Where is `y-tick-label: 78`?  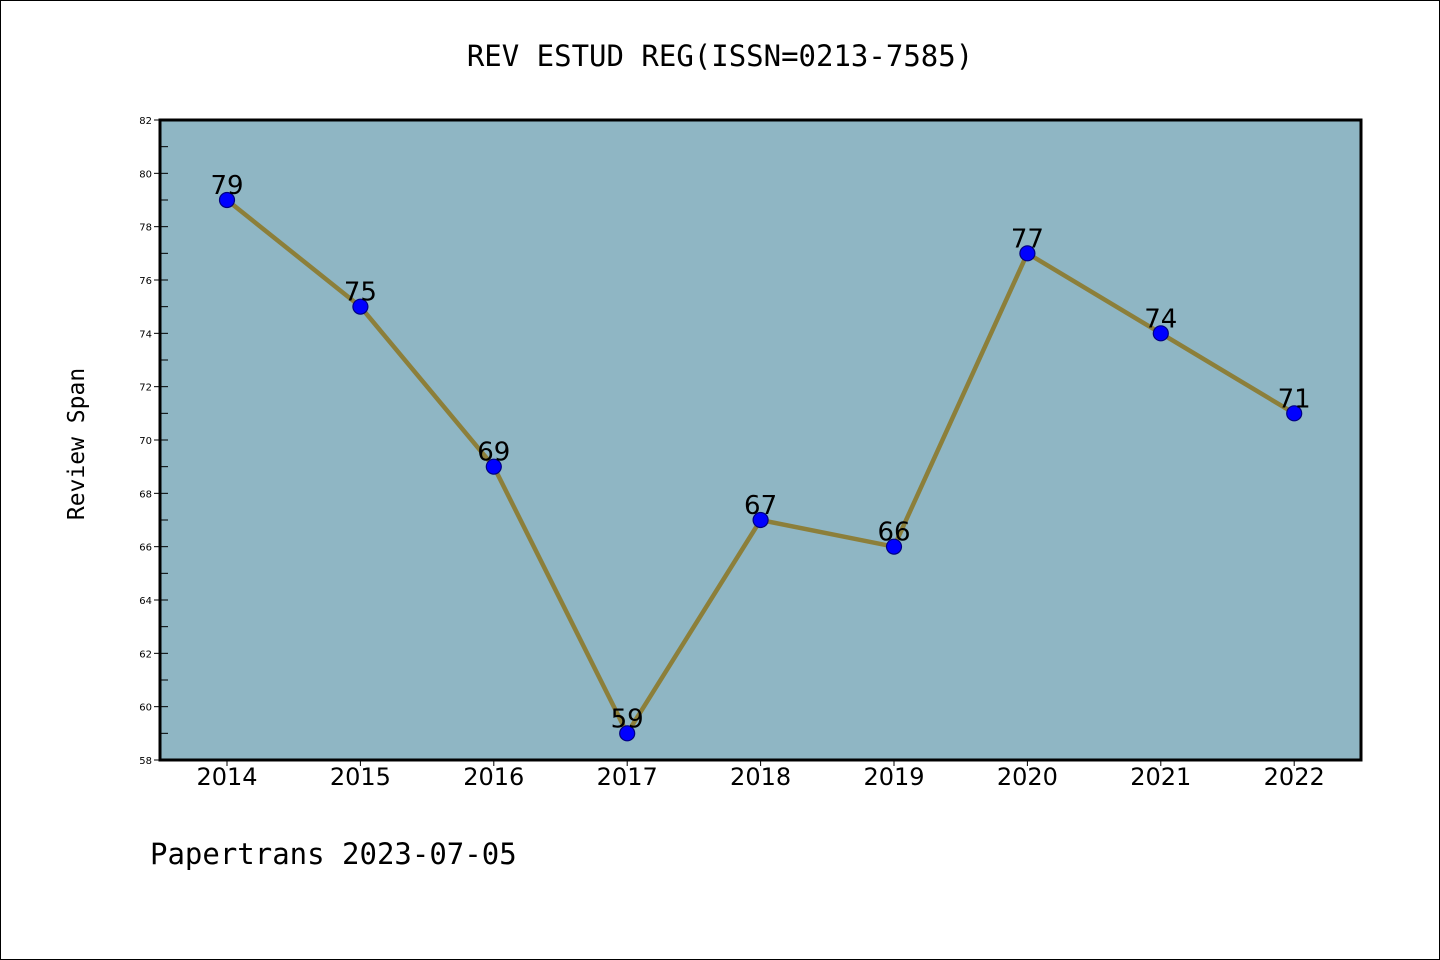 y-tick-label: 78 is located at coordinates (145, 228).